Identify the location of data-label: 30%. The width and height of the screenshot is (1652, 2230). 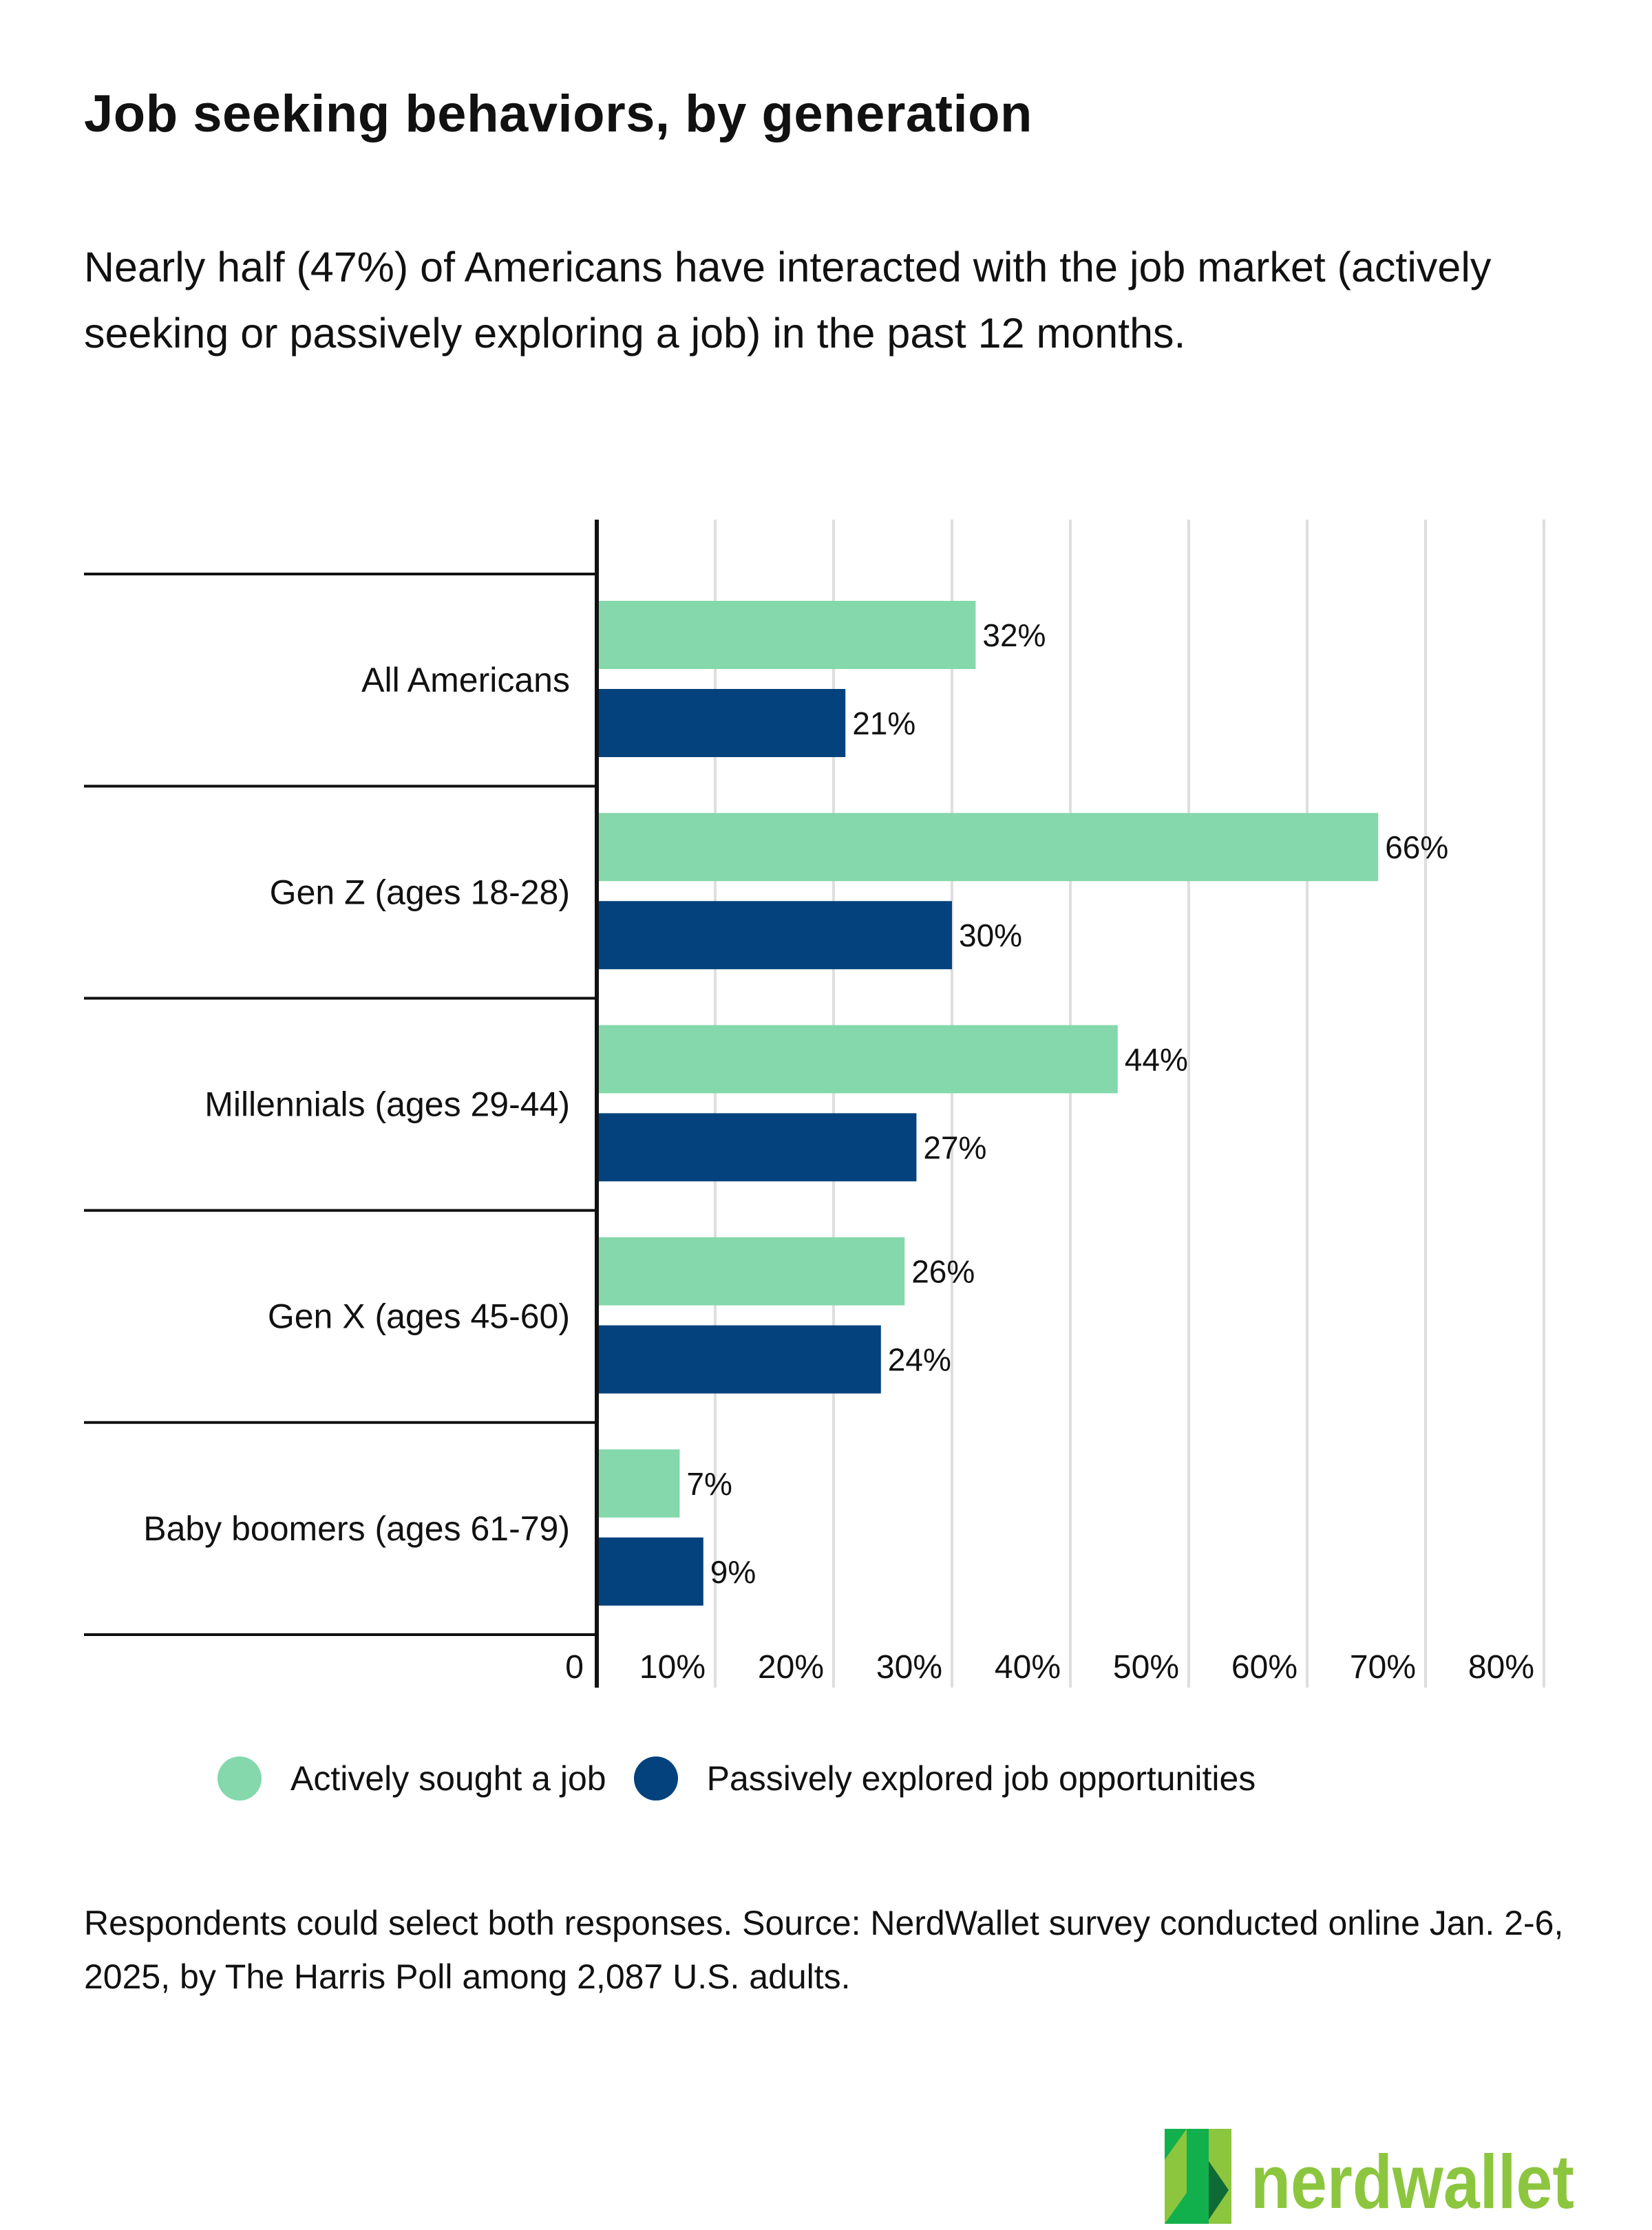
(990, 935).